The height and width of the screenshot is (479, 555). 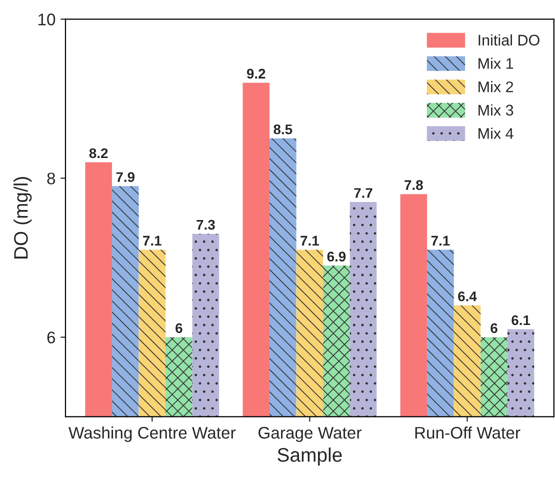 I want to click on data-label: 7.3, so click(x=205, y=225).